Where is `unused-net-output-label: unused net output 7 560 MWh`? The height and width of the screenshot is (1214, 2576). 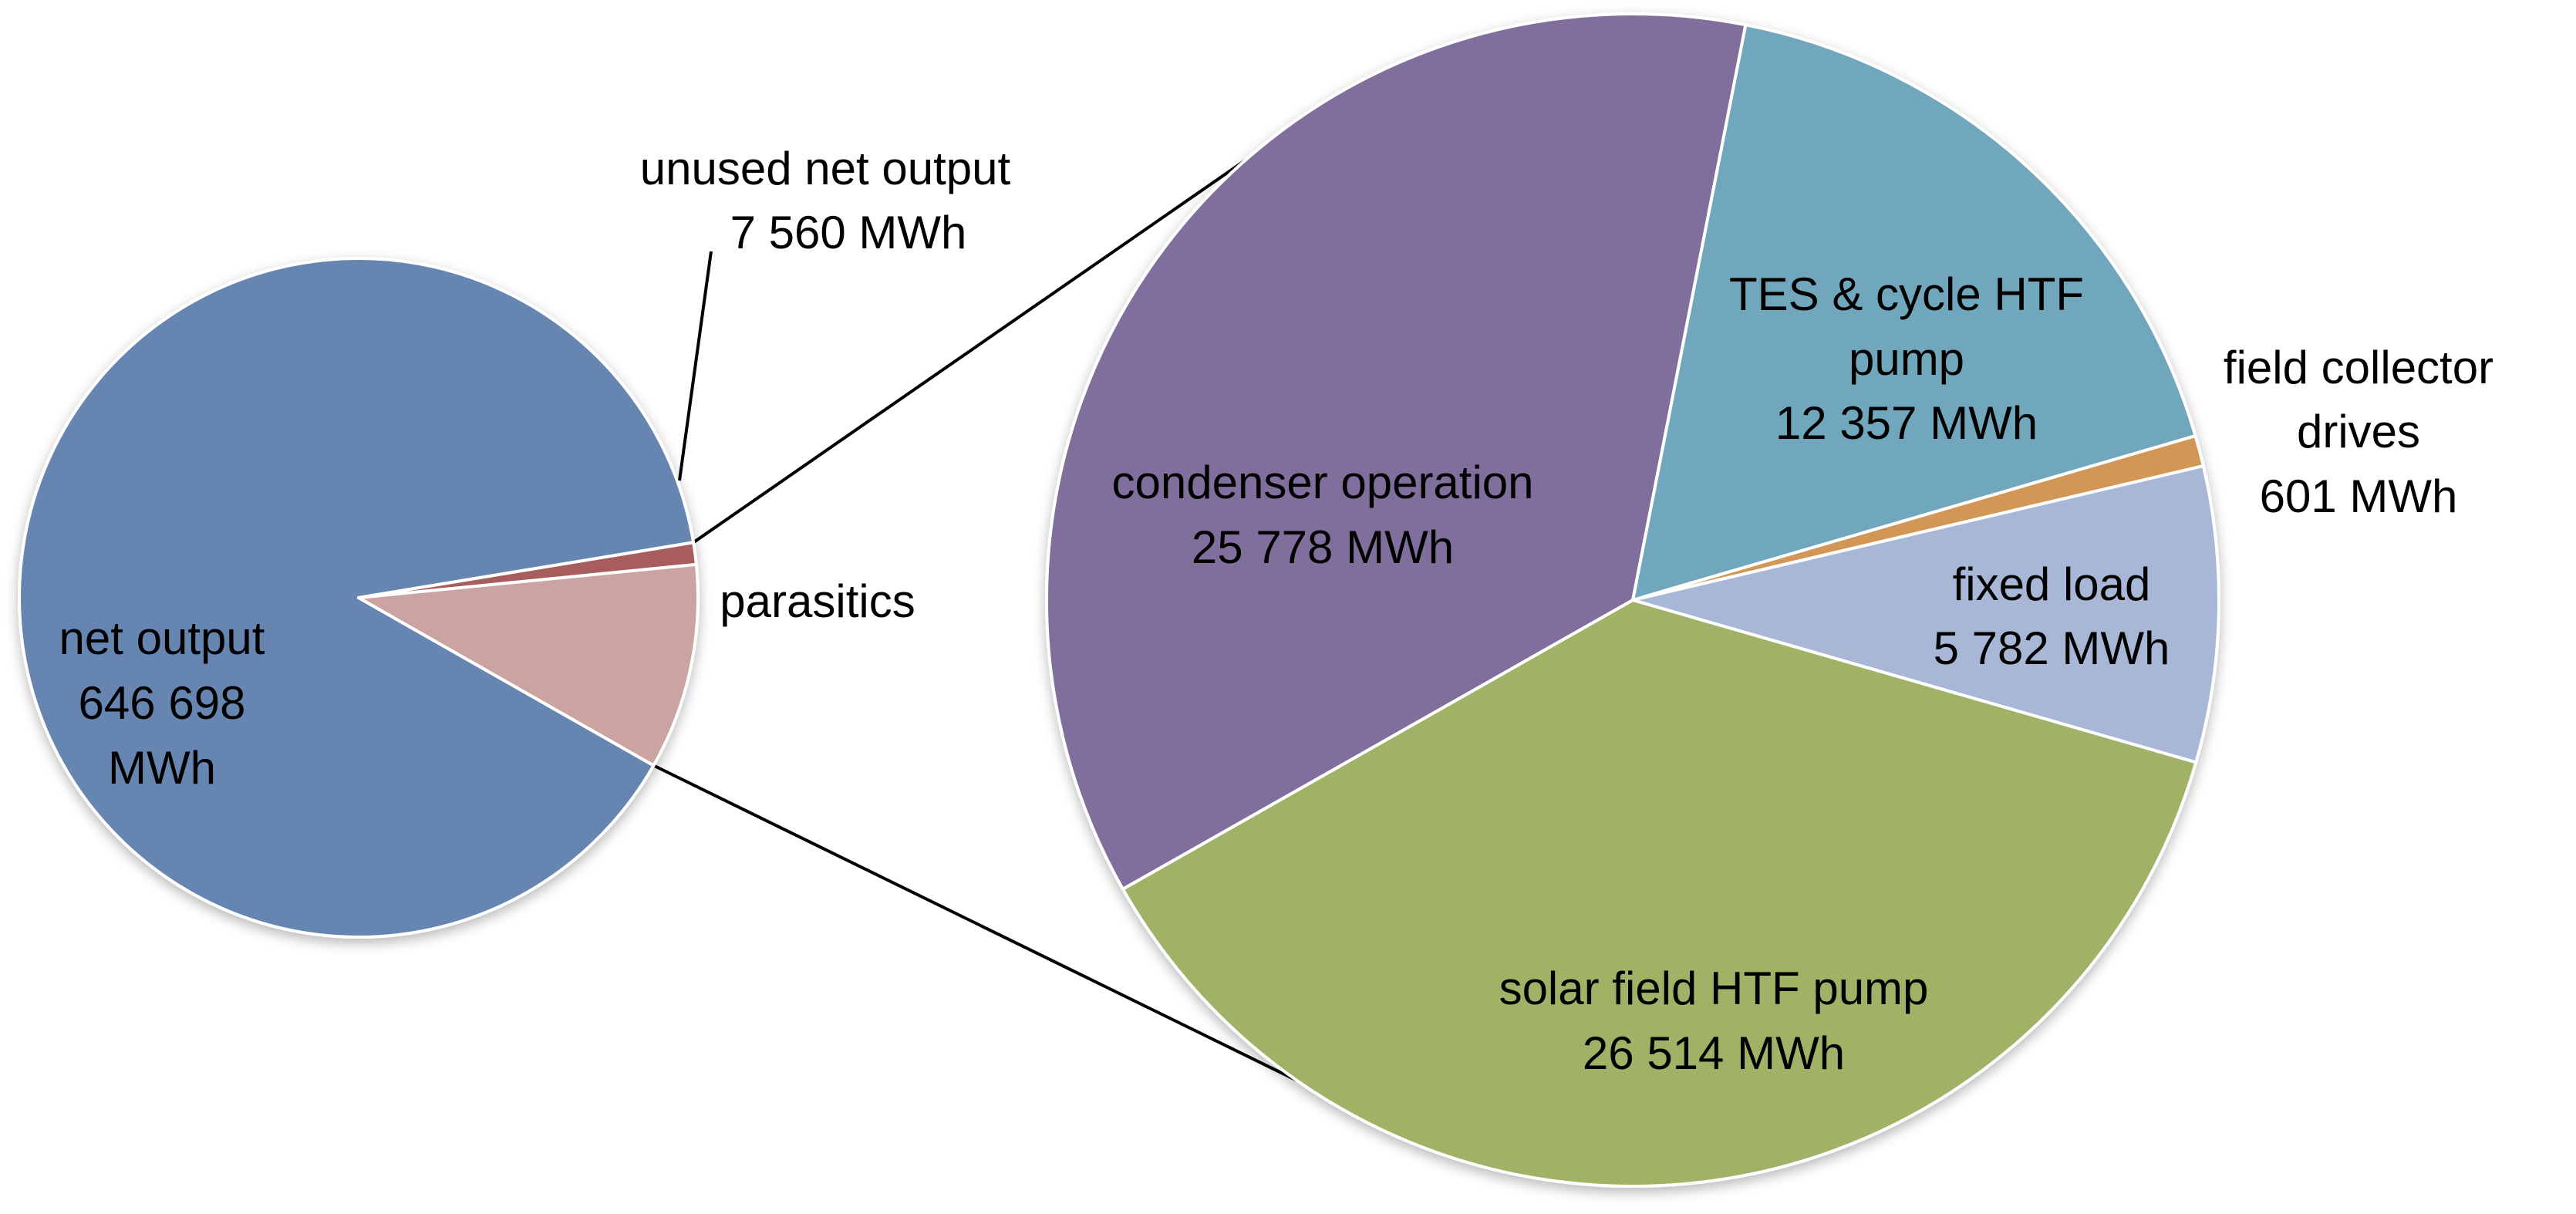 unused-net-output-label: unused net output 7 560 MWh is located at coordinates (825, 201).